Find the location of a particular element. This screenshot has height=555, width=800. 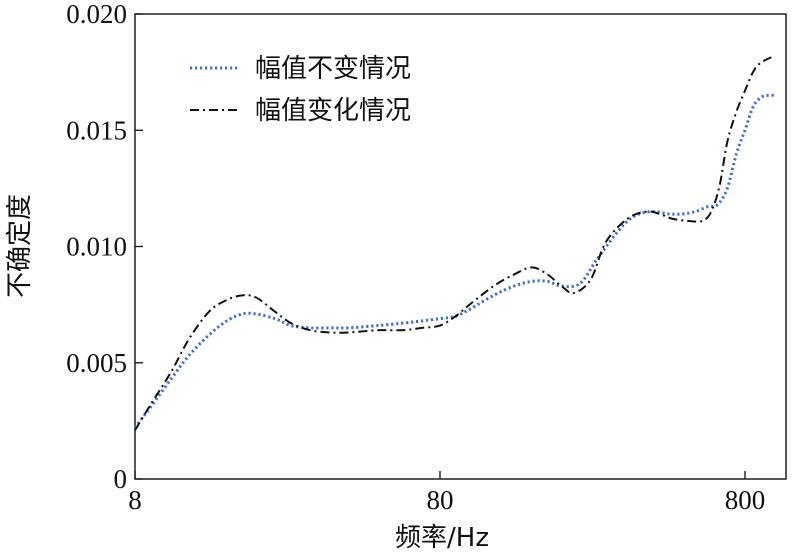

y-axis-title: 不确定度 is located at coordinates (20, 246).